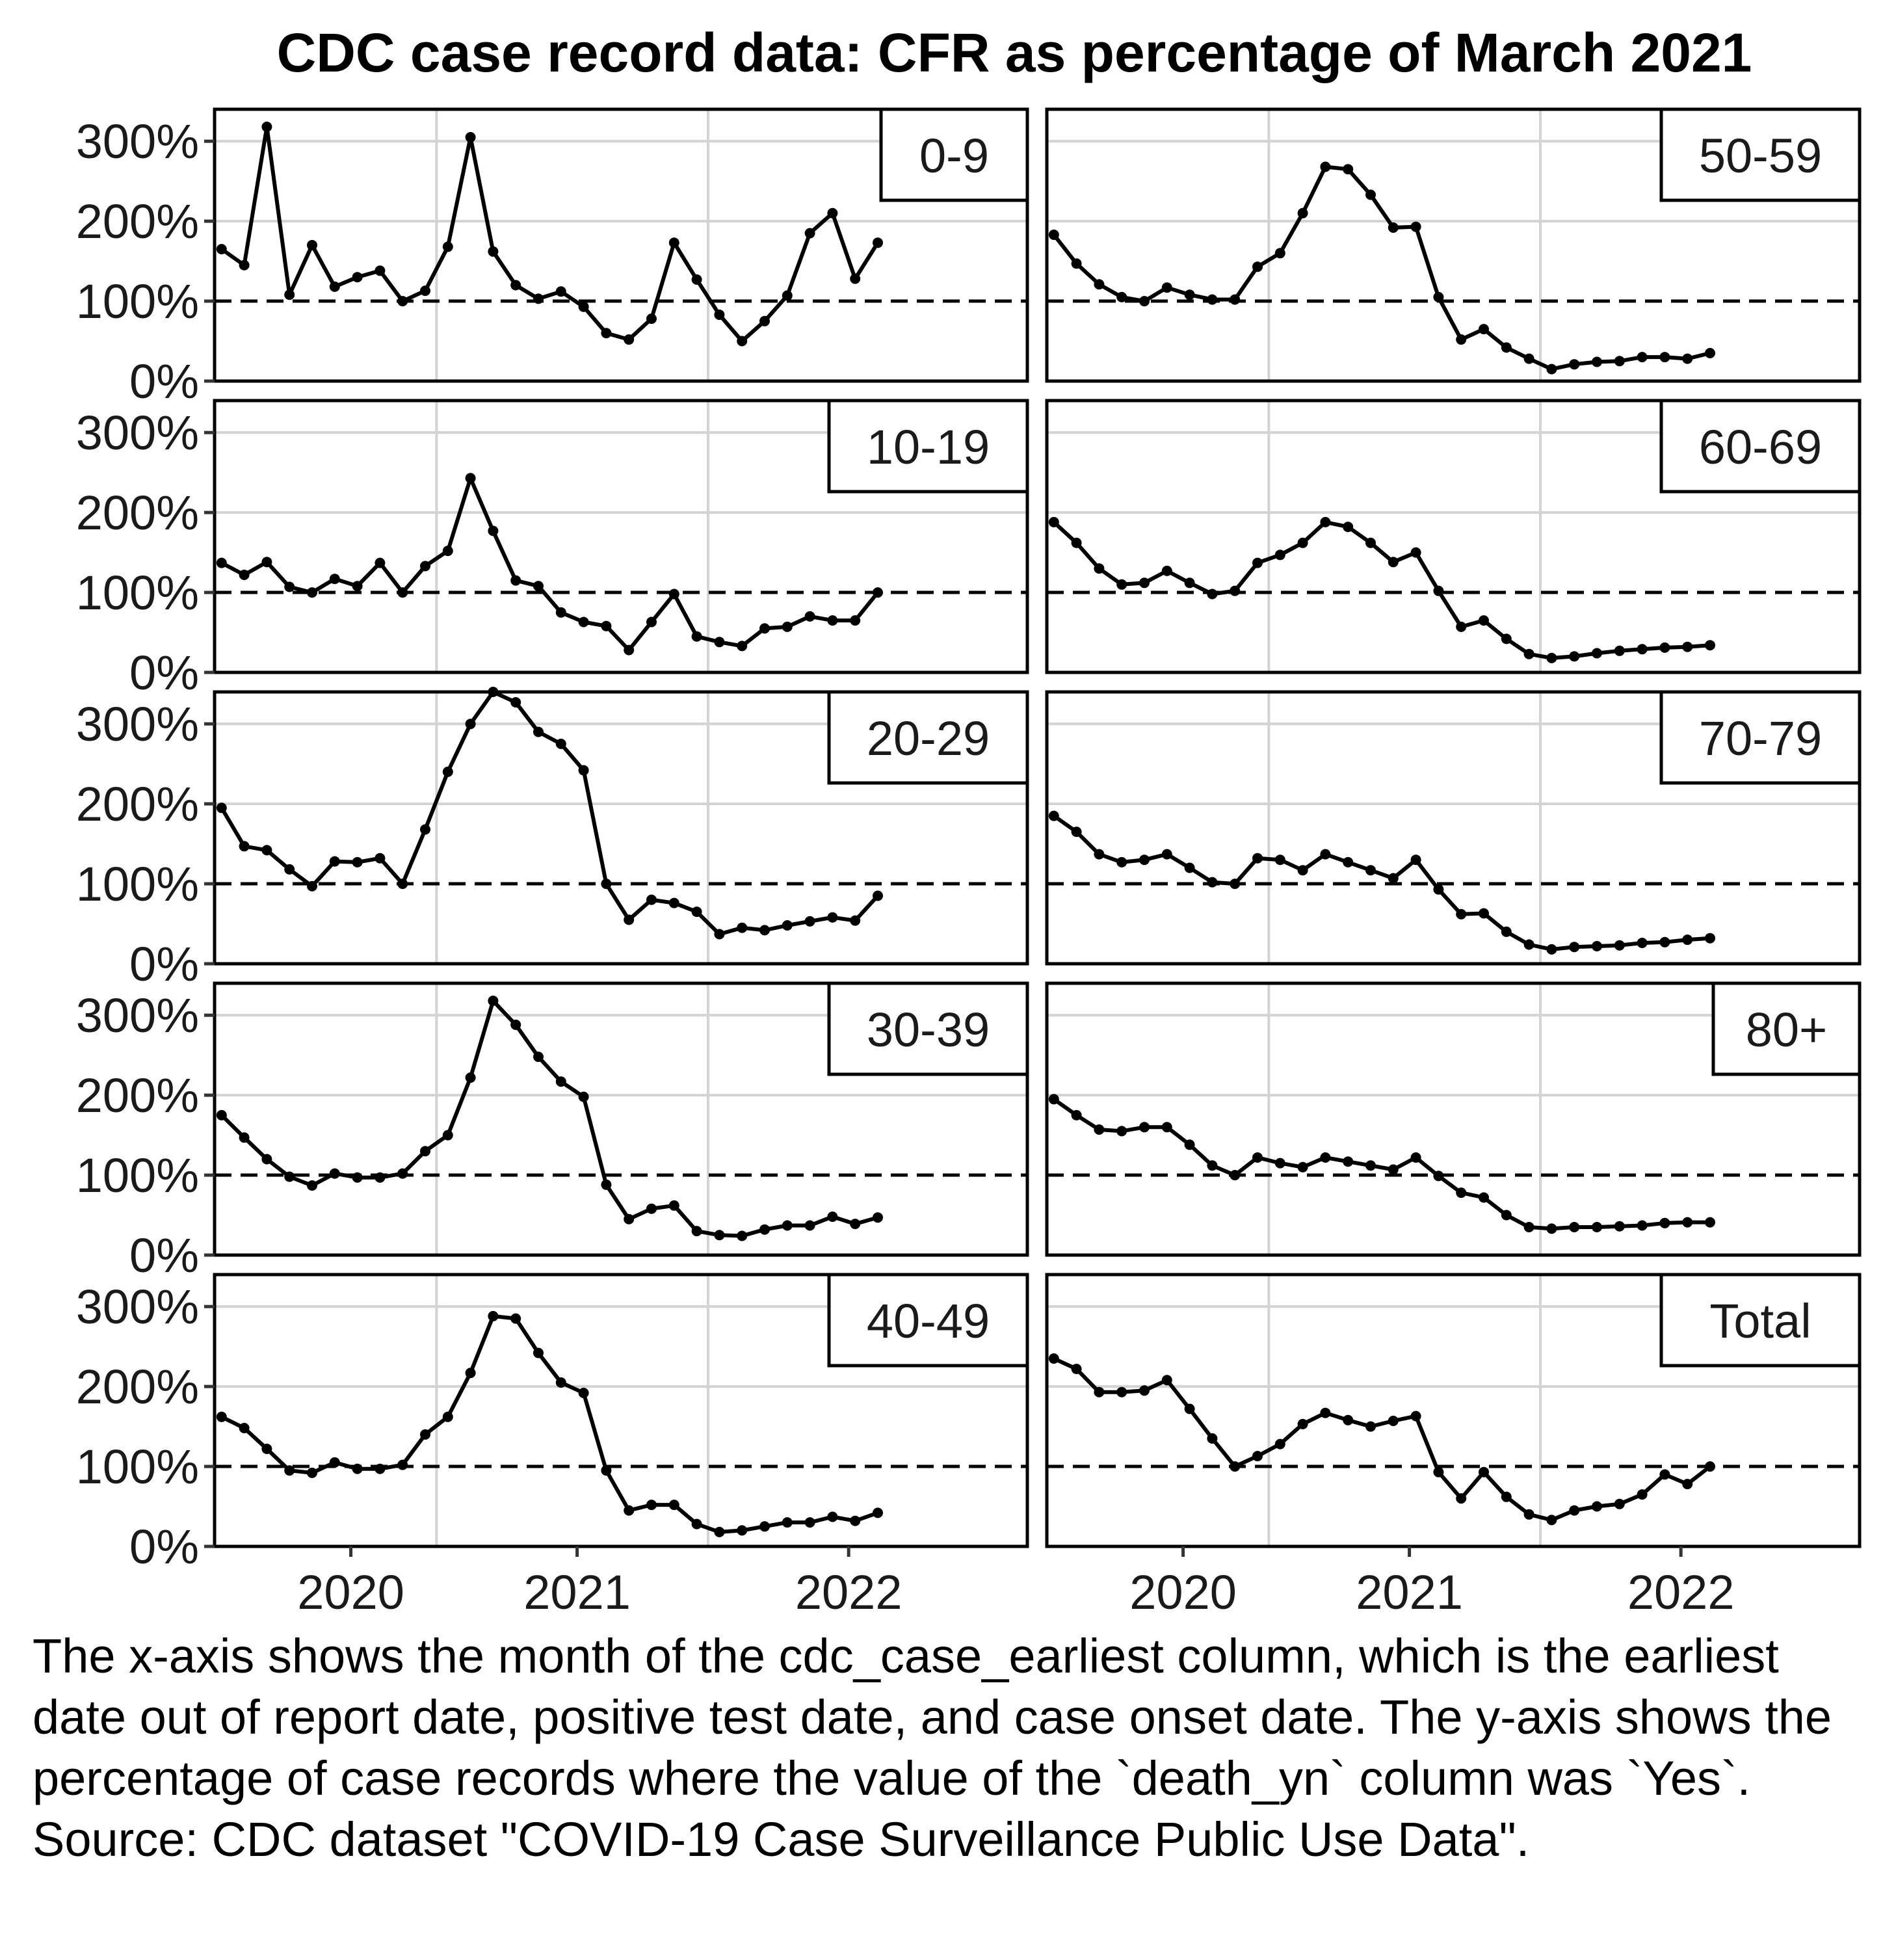 This screenshot has height=1960, width=1883. What do you see at coordinates (577, 1589) in the screenshot?
I see `x-tick-label: 2021` at bounding box center [577, 1589].